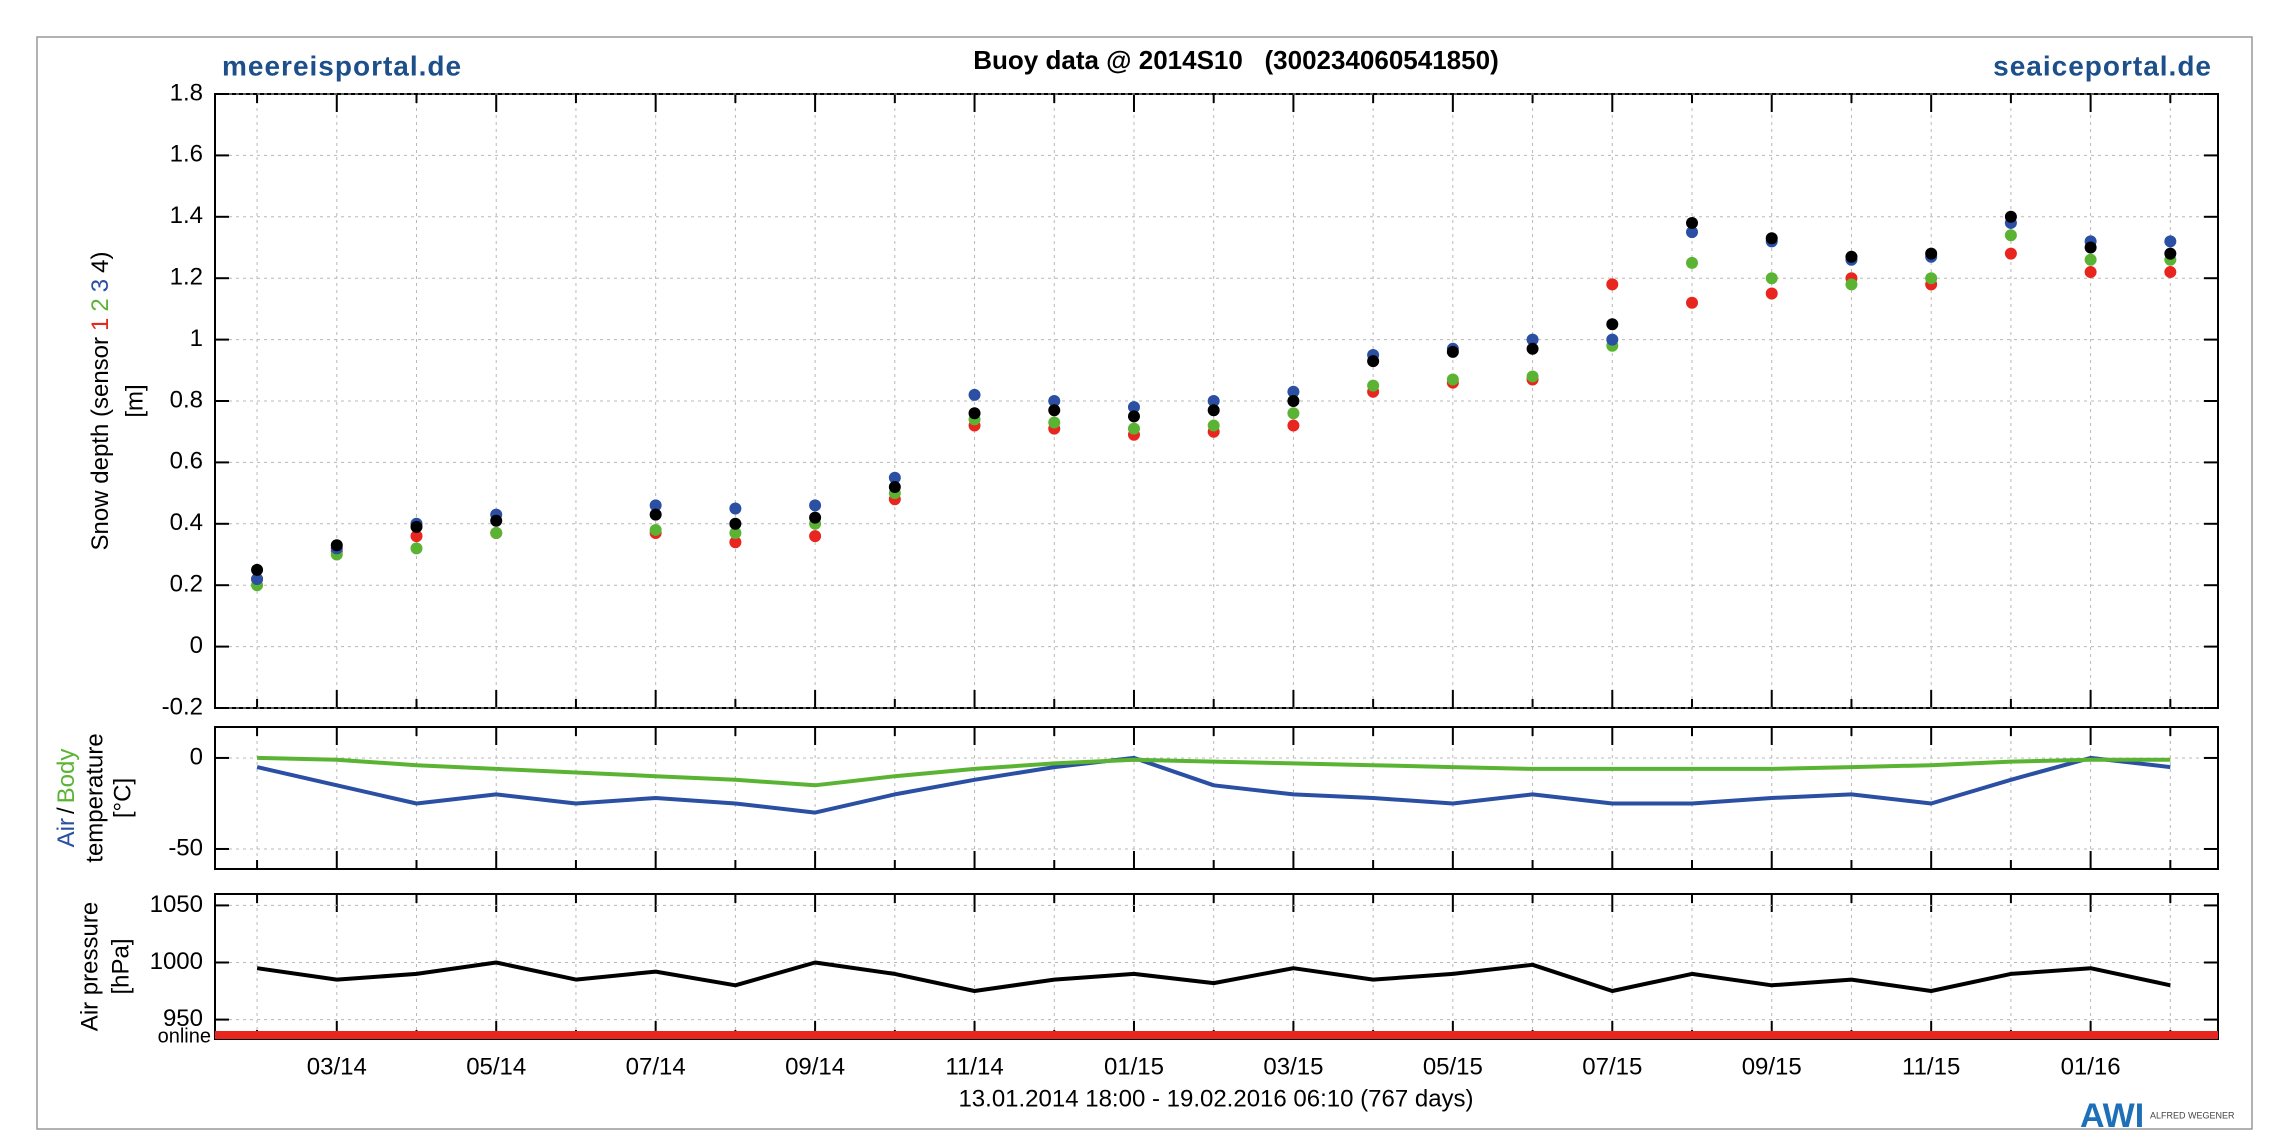  Describe the element at coordinates (100, 285) in the screenshot. I see `legend-entry: 3` at that location.